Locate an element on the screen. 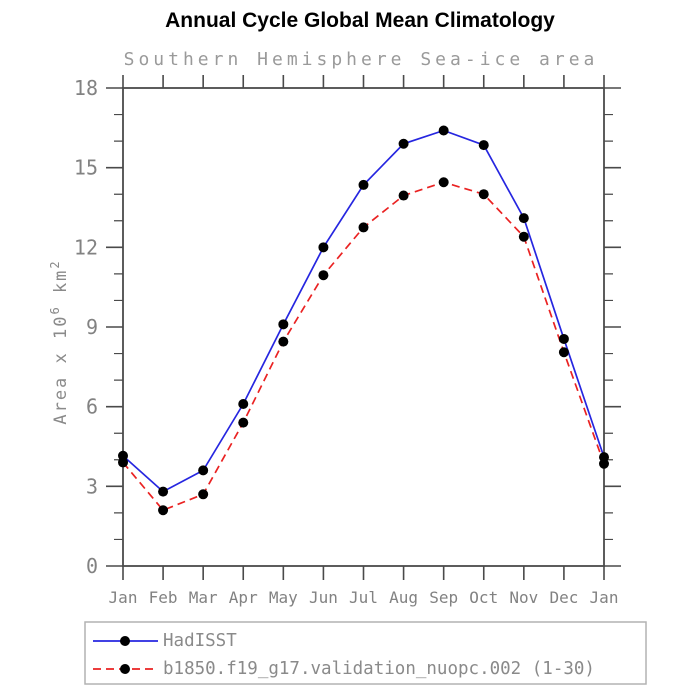  data-point-b1850-sep is located at coordinates (443, 182).